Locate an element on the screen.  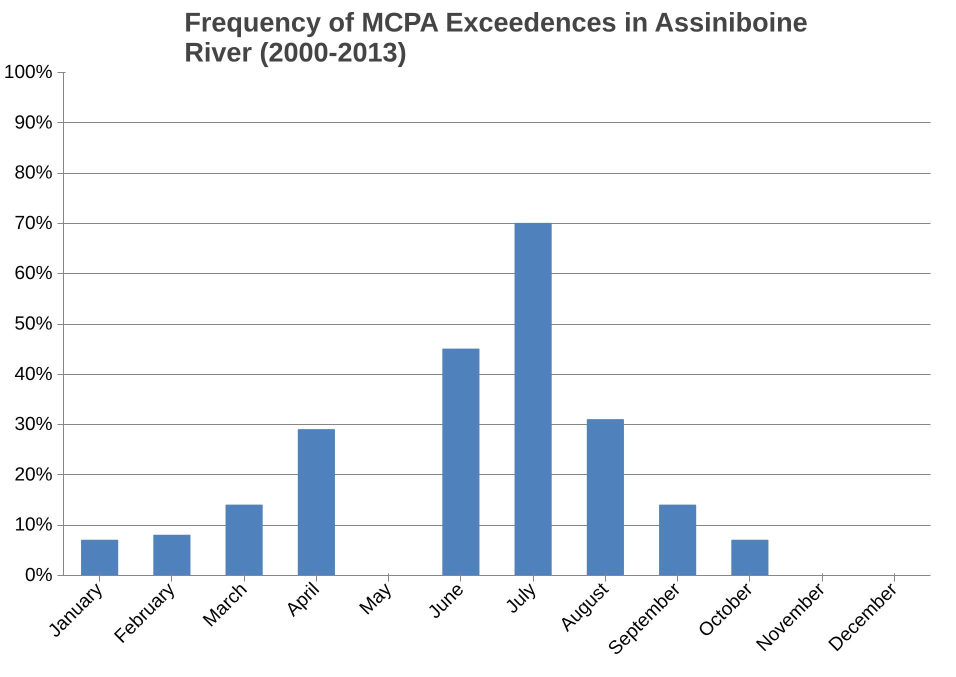
y-tick-label: 20% is located at coordinates (33, 475).